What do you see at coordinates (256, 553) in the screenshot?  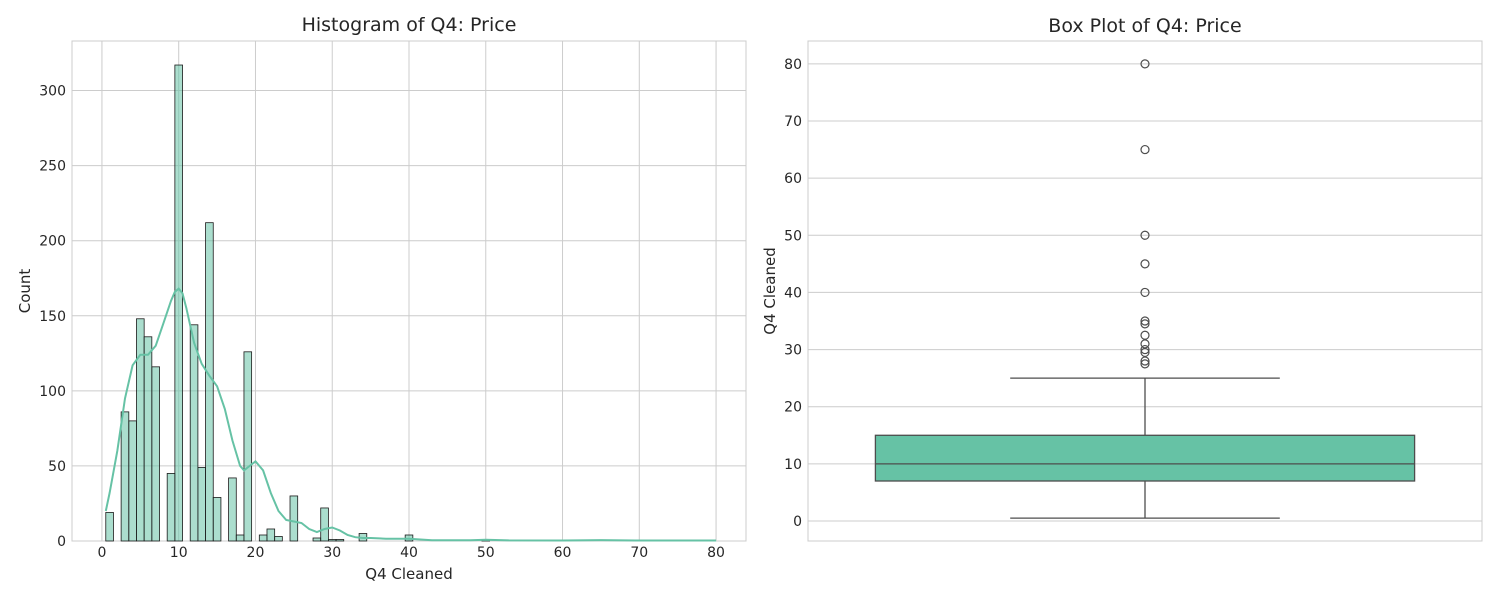 I see `histogram-x-tick-label: 20` at bounding box center [256, 553].